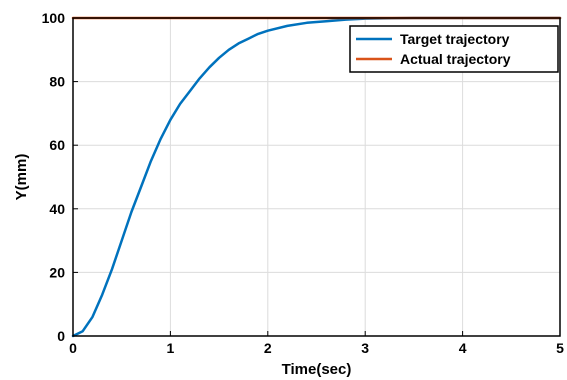 This screenshot has height=380, width=567. Describe the element at coordinates (463, 348) in the screenshot. I see `x-tick-label: 4` at that location.